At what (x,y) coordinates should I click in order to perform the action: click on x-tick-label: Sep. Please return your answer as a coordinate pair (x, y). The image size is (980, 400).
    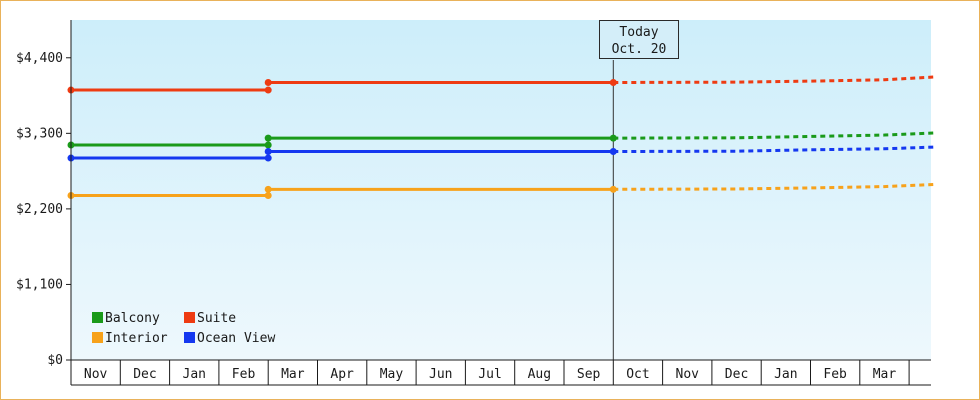
    Looking at the image, I should click on (589, 374).